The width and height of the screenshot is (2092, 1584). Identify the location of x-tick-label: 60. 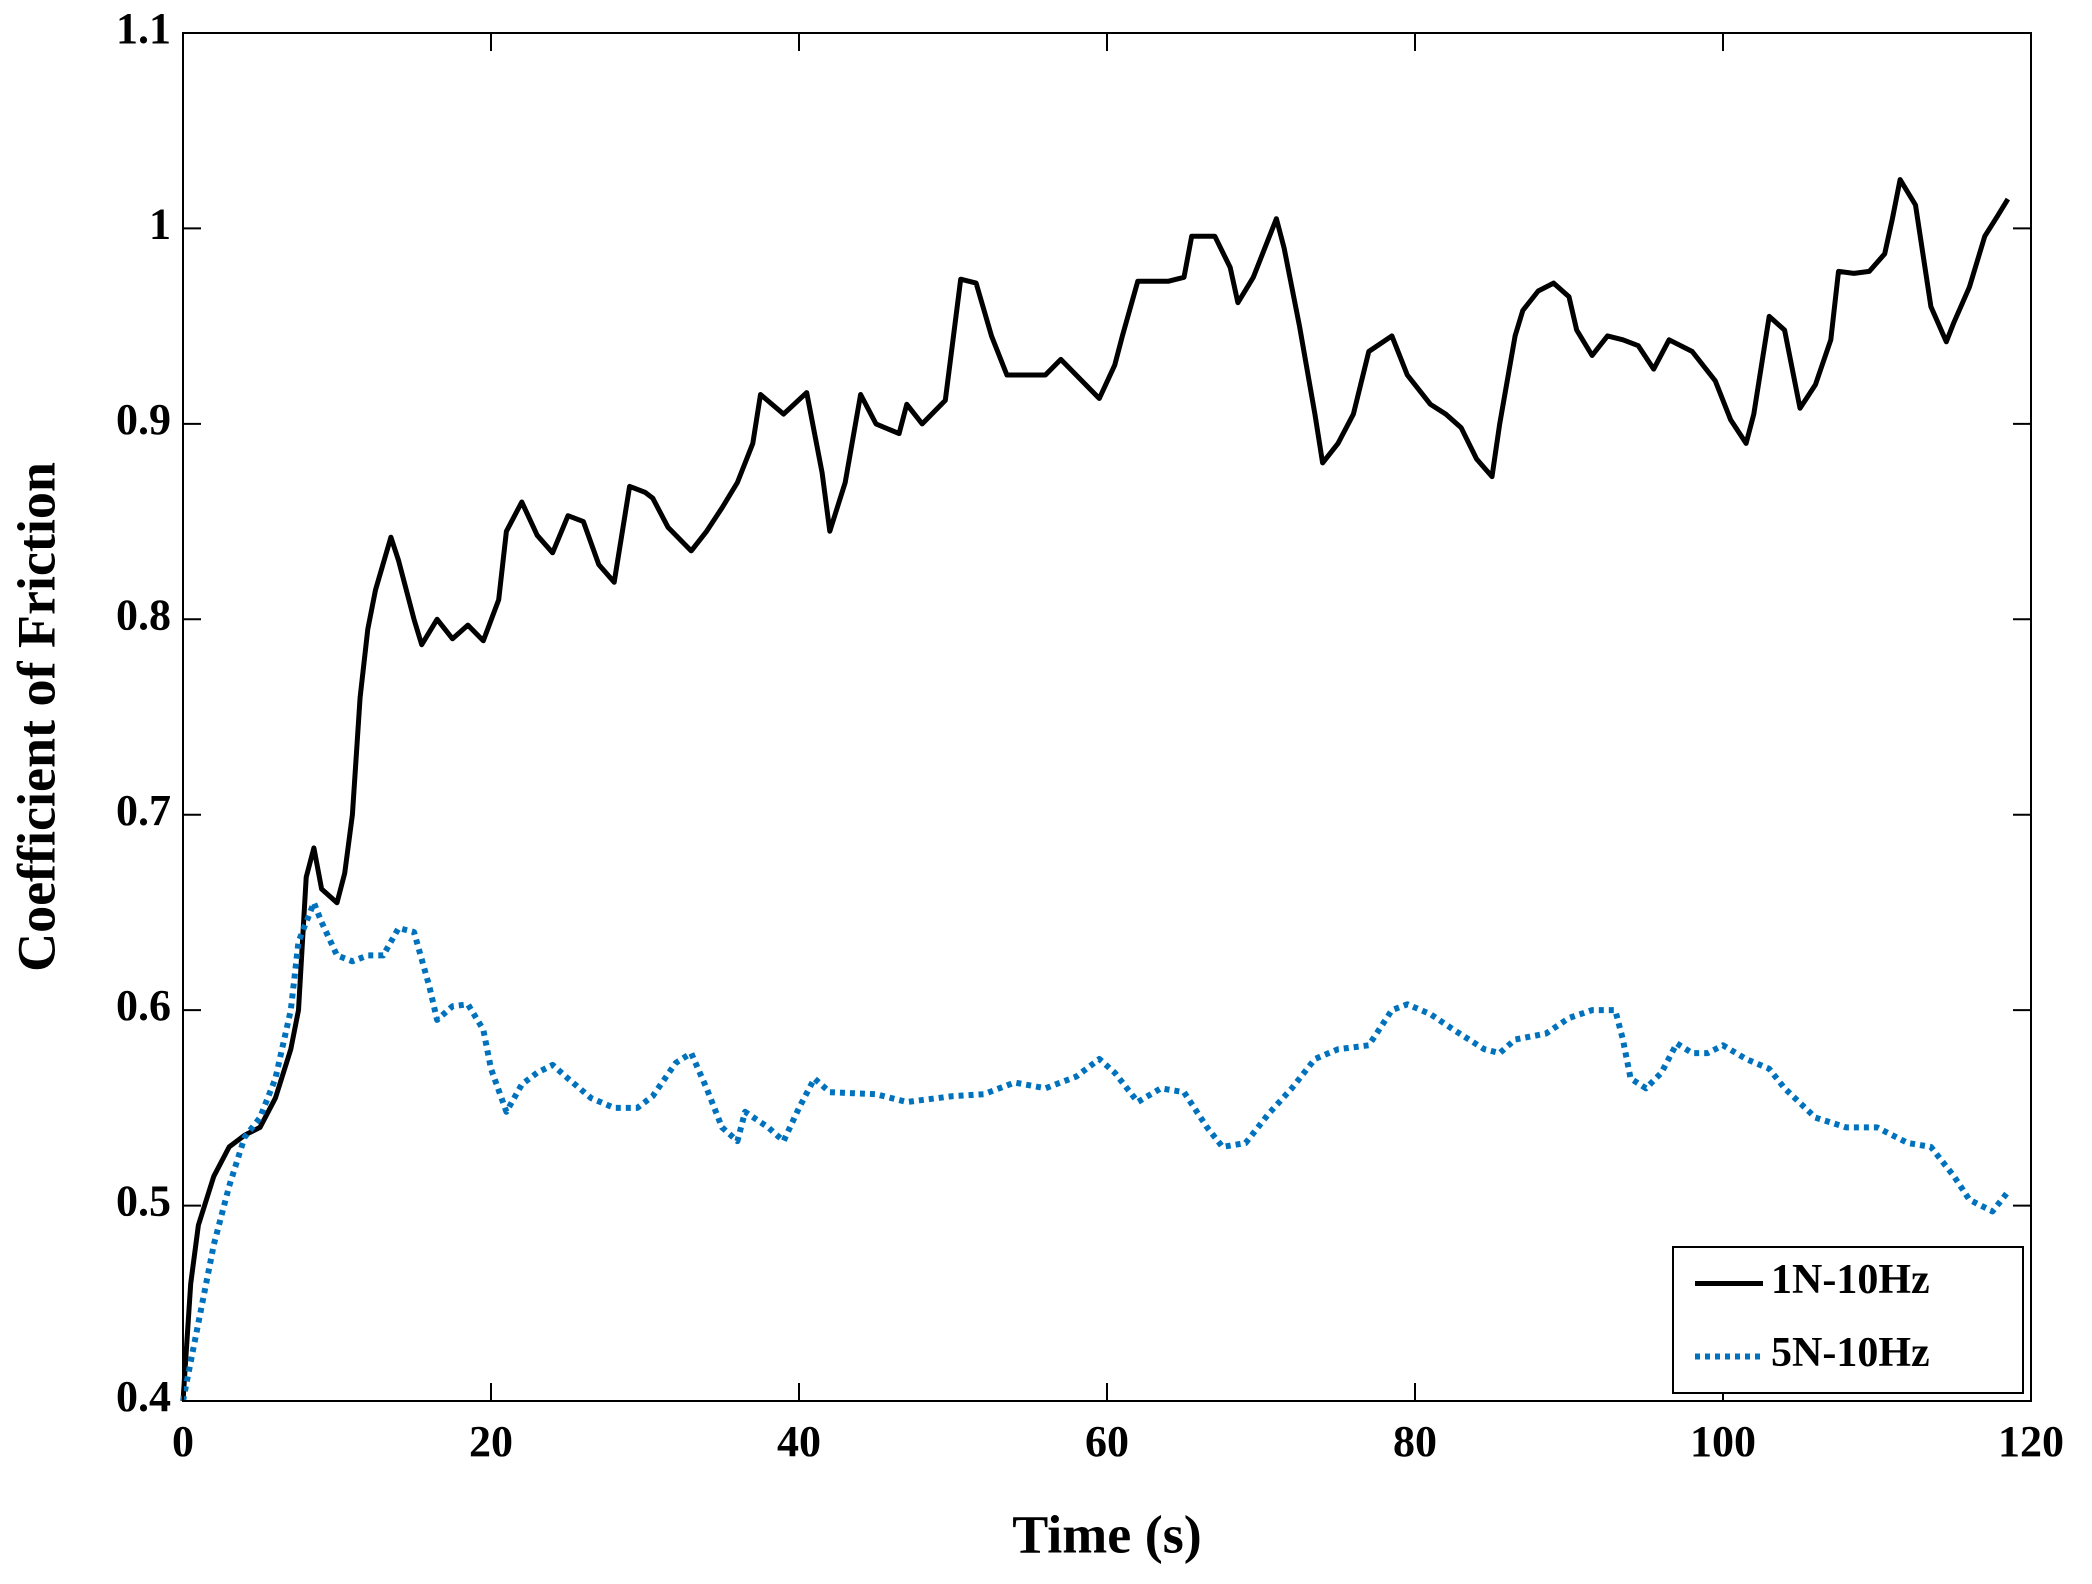
(1107, 1441).